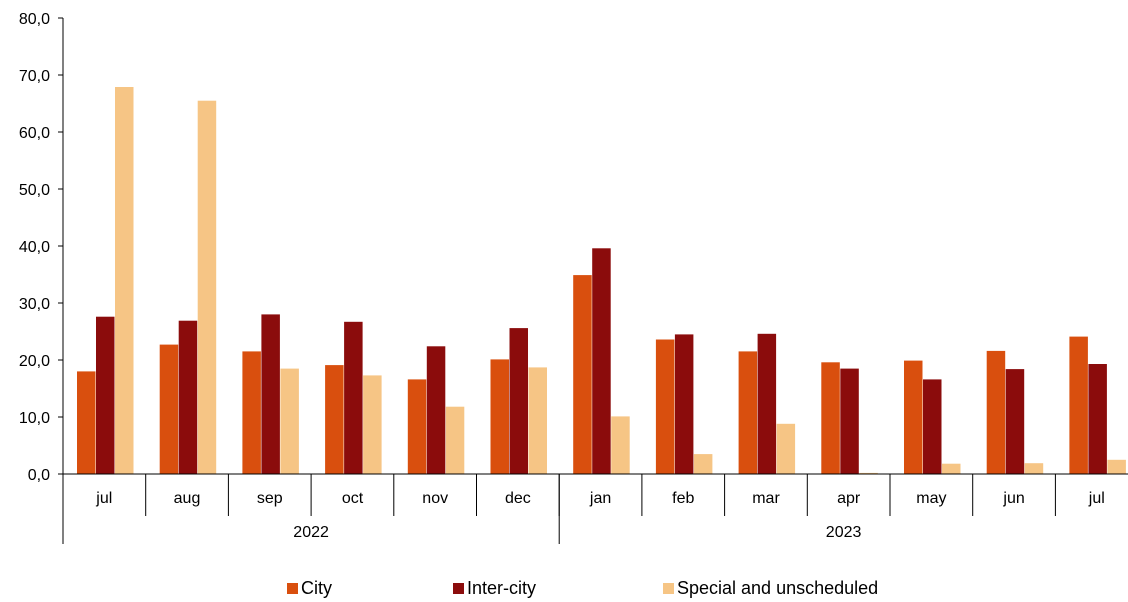 This screenshot has width=1128, height=602. I want to click on y-tick-label-5: 50,0, so click(34, 190).